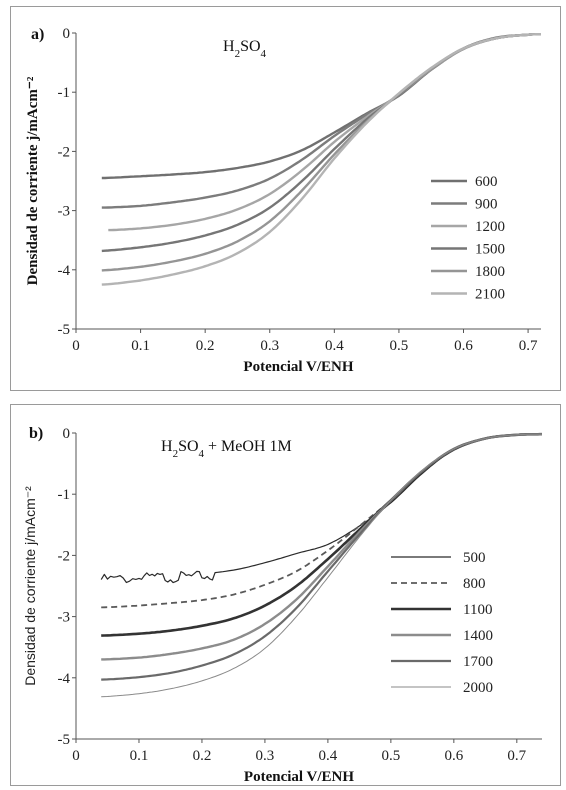  Describe the element at coordinates (490, 227) in the screenshot. I see `legend-label-1200: 1200` at that location.